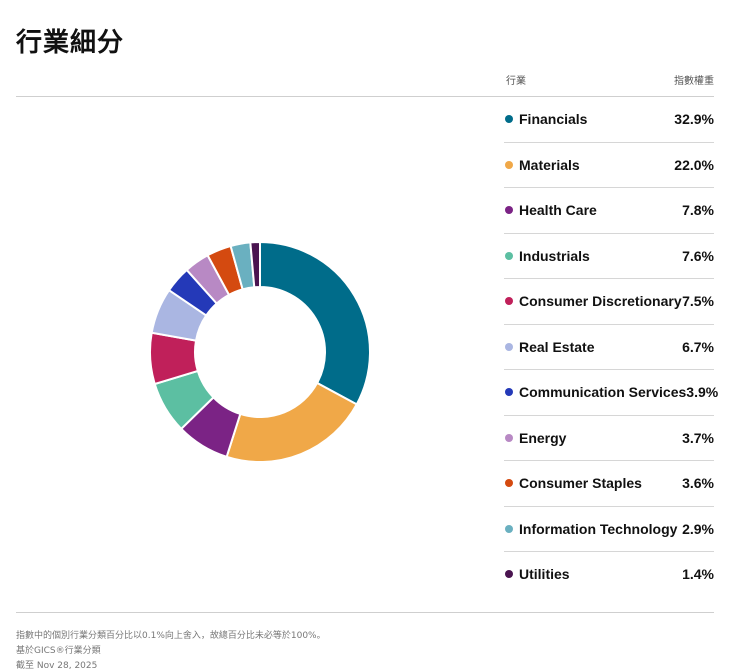 This screenshot has width=740, height=671. Describe the element at coordinates (255, 264) in the screenshot. I see `donut-slice-utilities` at that location.